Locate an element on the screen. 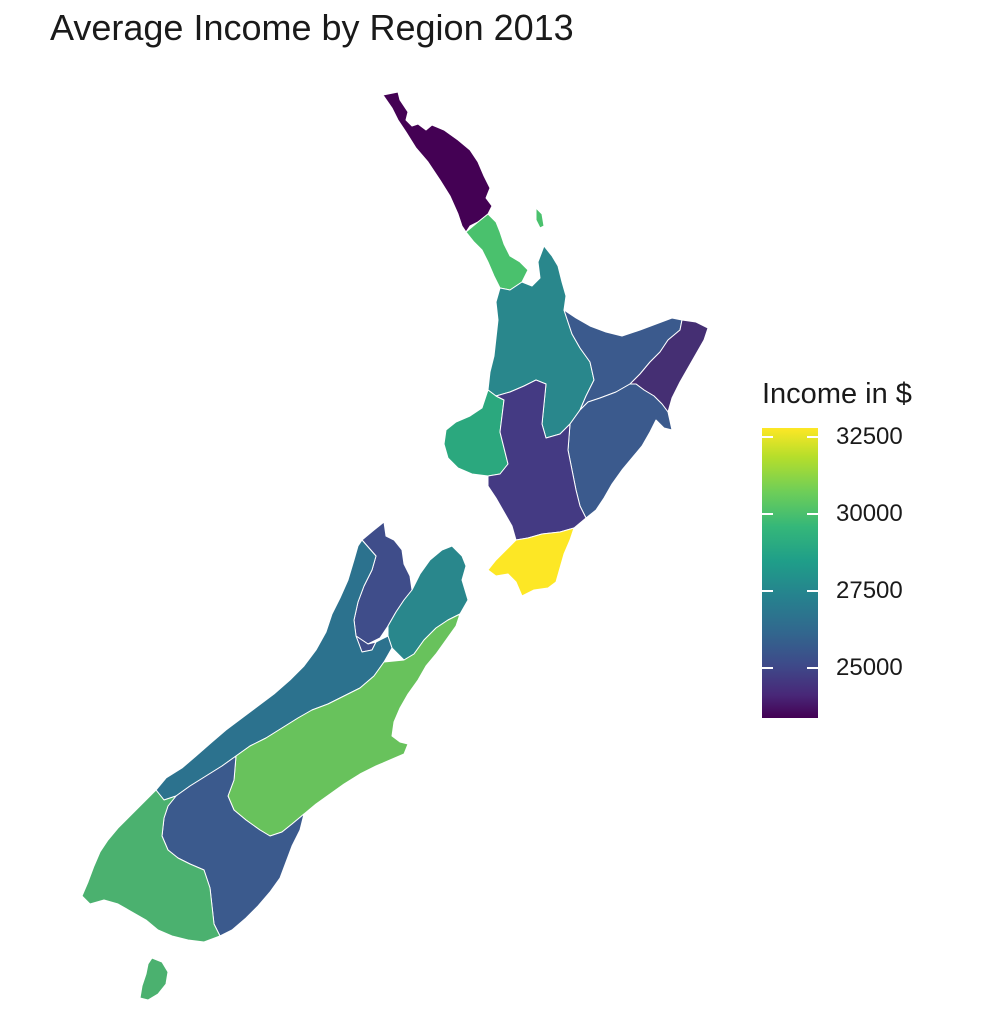 This screenshot has width=984, height=1032. chart-title: Average Income by Region 2013 is located at coordinates (312, 27).